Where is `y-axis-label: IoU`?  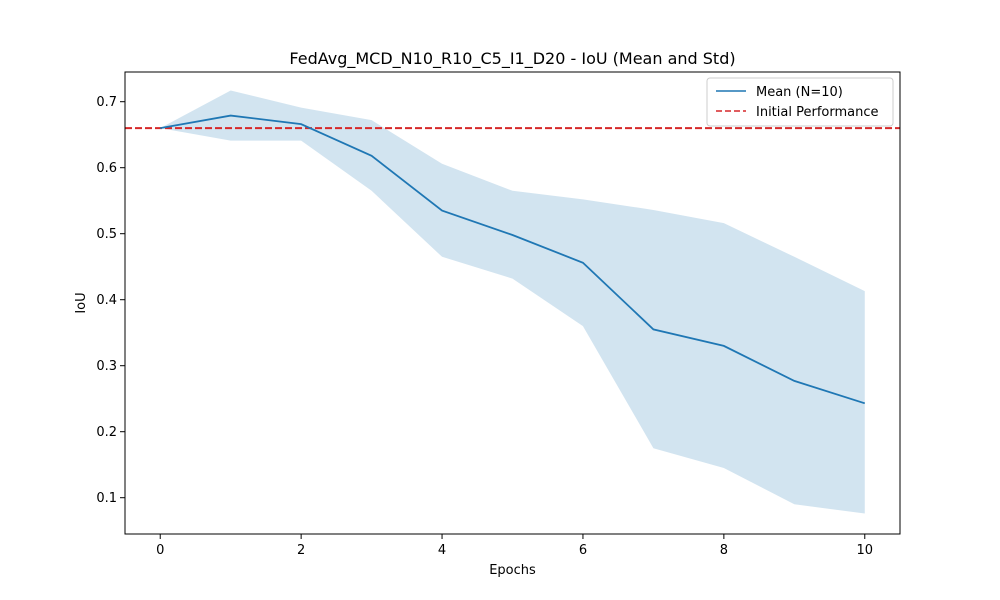 y-axis-label: IoU is located at coordinates (81, 302).